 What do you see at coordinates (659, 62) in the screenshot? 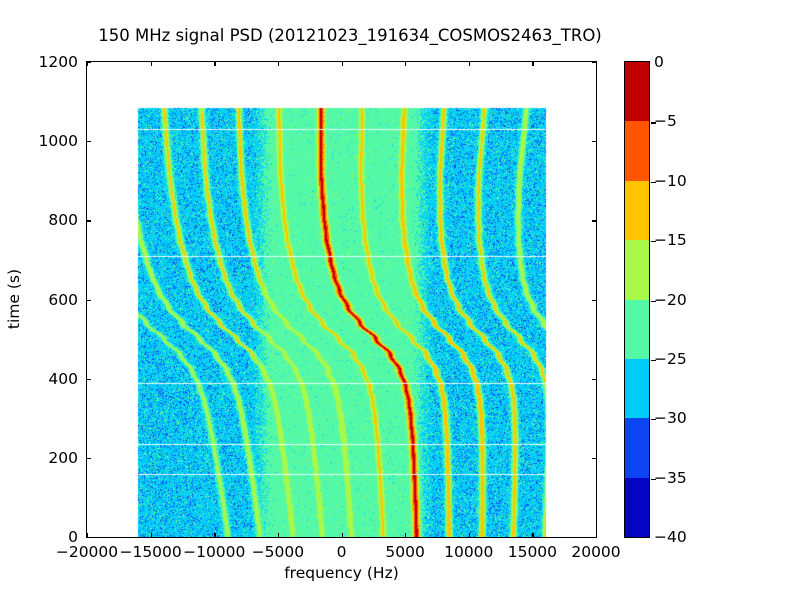
I see `colorbar-tick-label: 0` at bounding box center [659, 62].